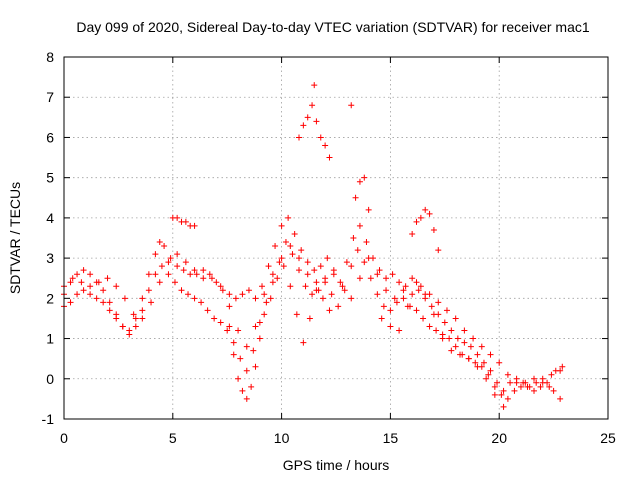 The image size is (640, 480). I want to click on y-tick-label: 3, so click(50, 258).